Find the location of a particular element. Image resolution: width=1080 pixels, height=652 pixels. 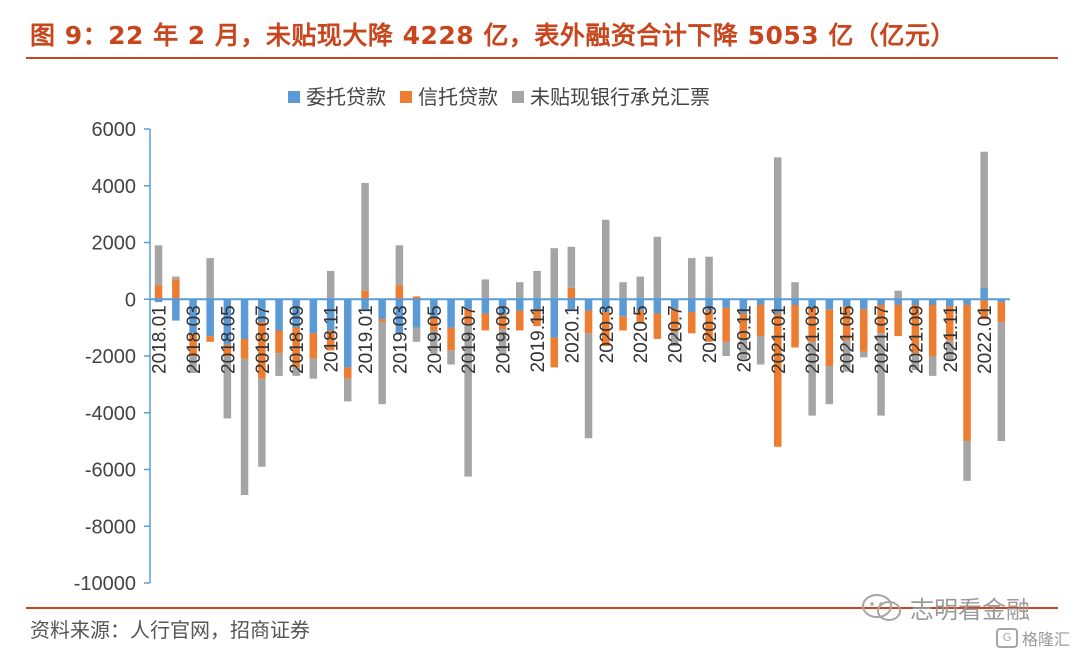

x-tick-label: 2021.03 is located at coordinates (813, 339).